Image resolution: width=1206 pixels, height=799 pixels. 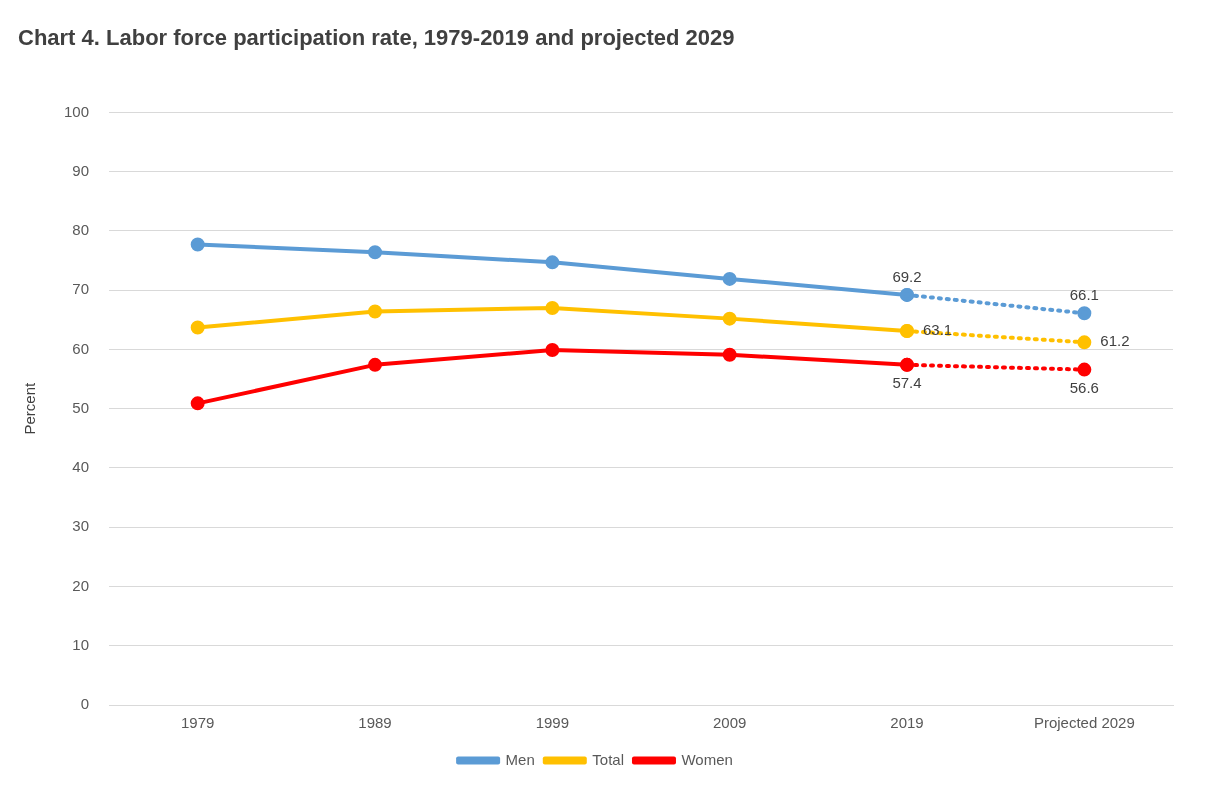 What do you see at coordinates (81, 289) in the screenshot?
I see `y-tick-label: 70` at bounding box center [81, 289].